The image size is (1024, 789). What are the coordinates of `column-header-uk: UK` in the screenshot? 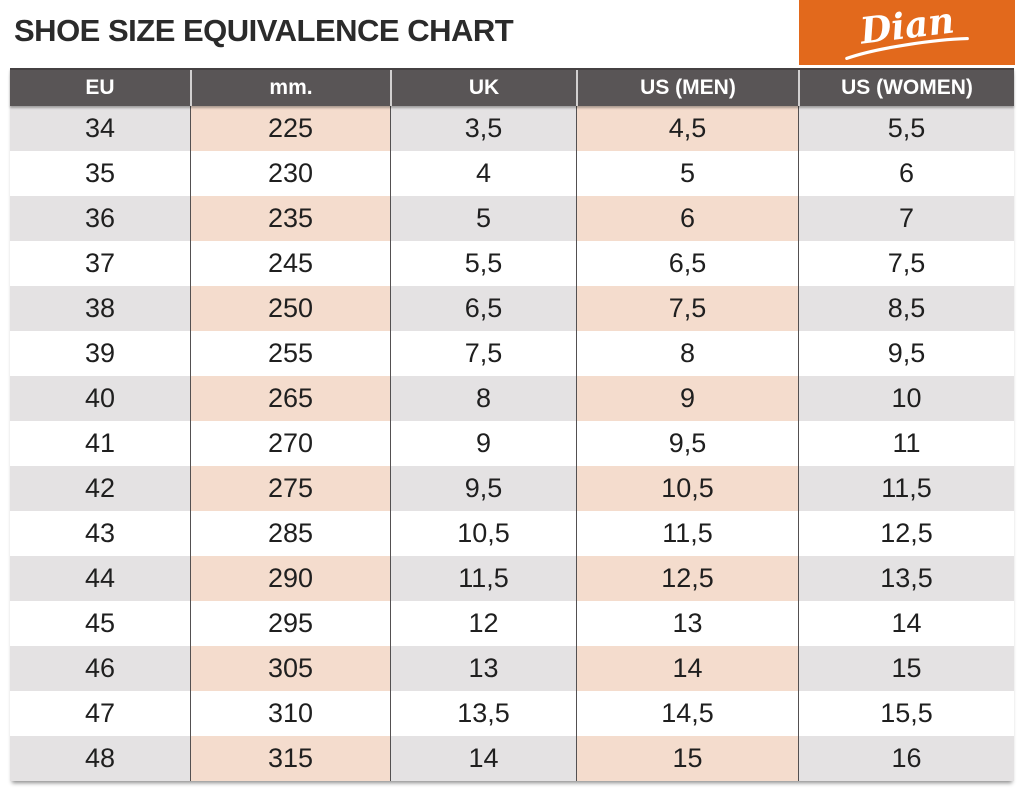 It's located at (483, 88).